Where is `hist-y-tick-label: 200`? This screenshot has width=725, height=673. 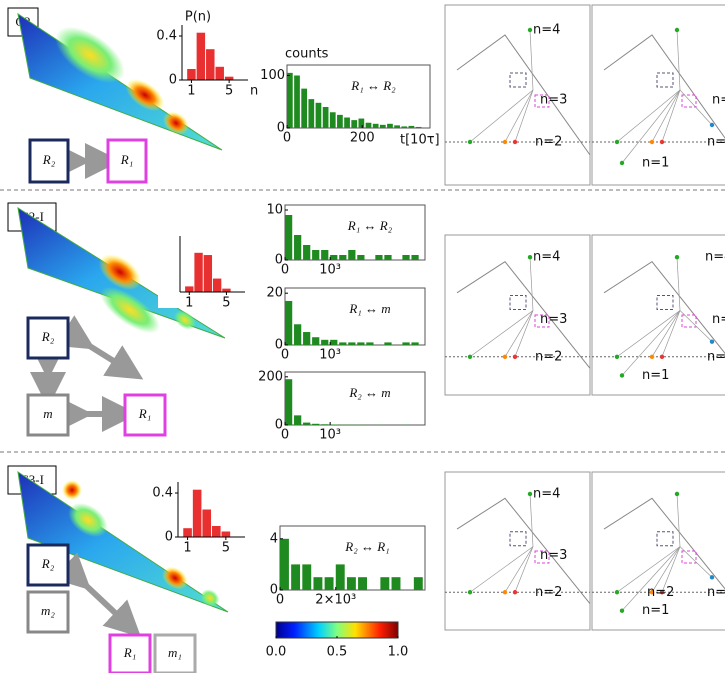
hist-y-tick-label: 200 is located at coordinates (270, 376).